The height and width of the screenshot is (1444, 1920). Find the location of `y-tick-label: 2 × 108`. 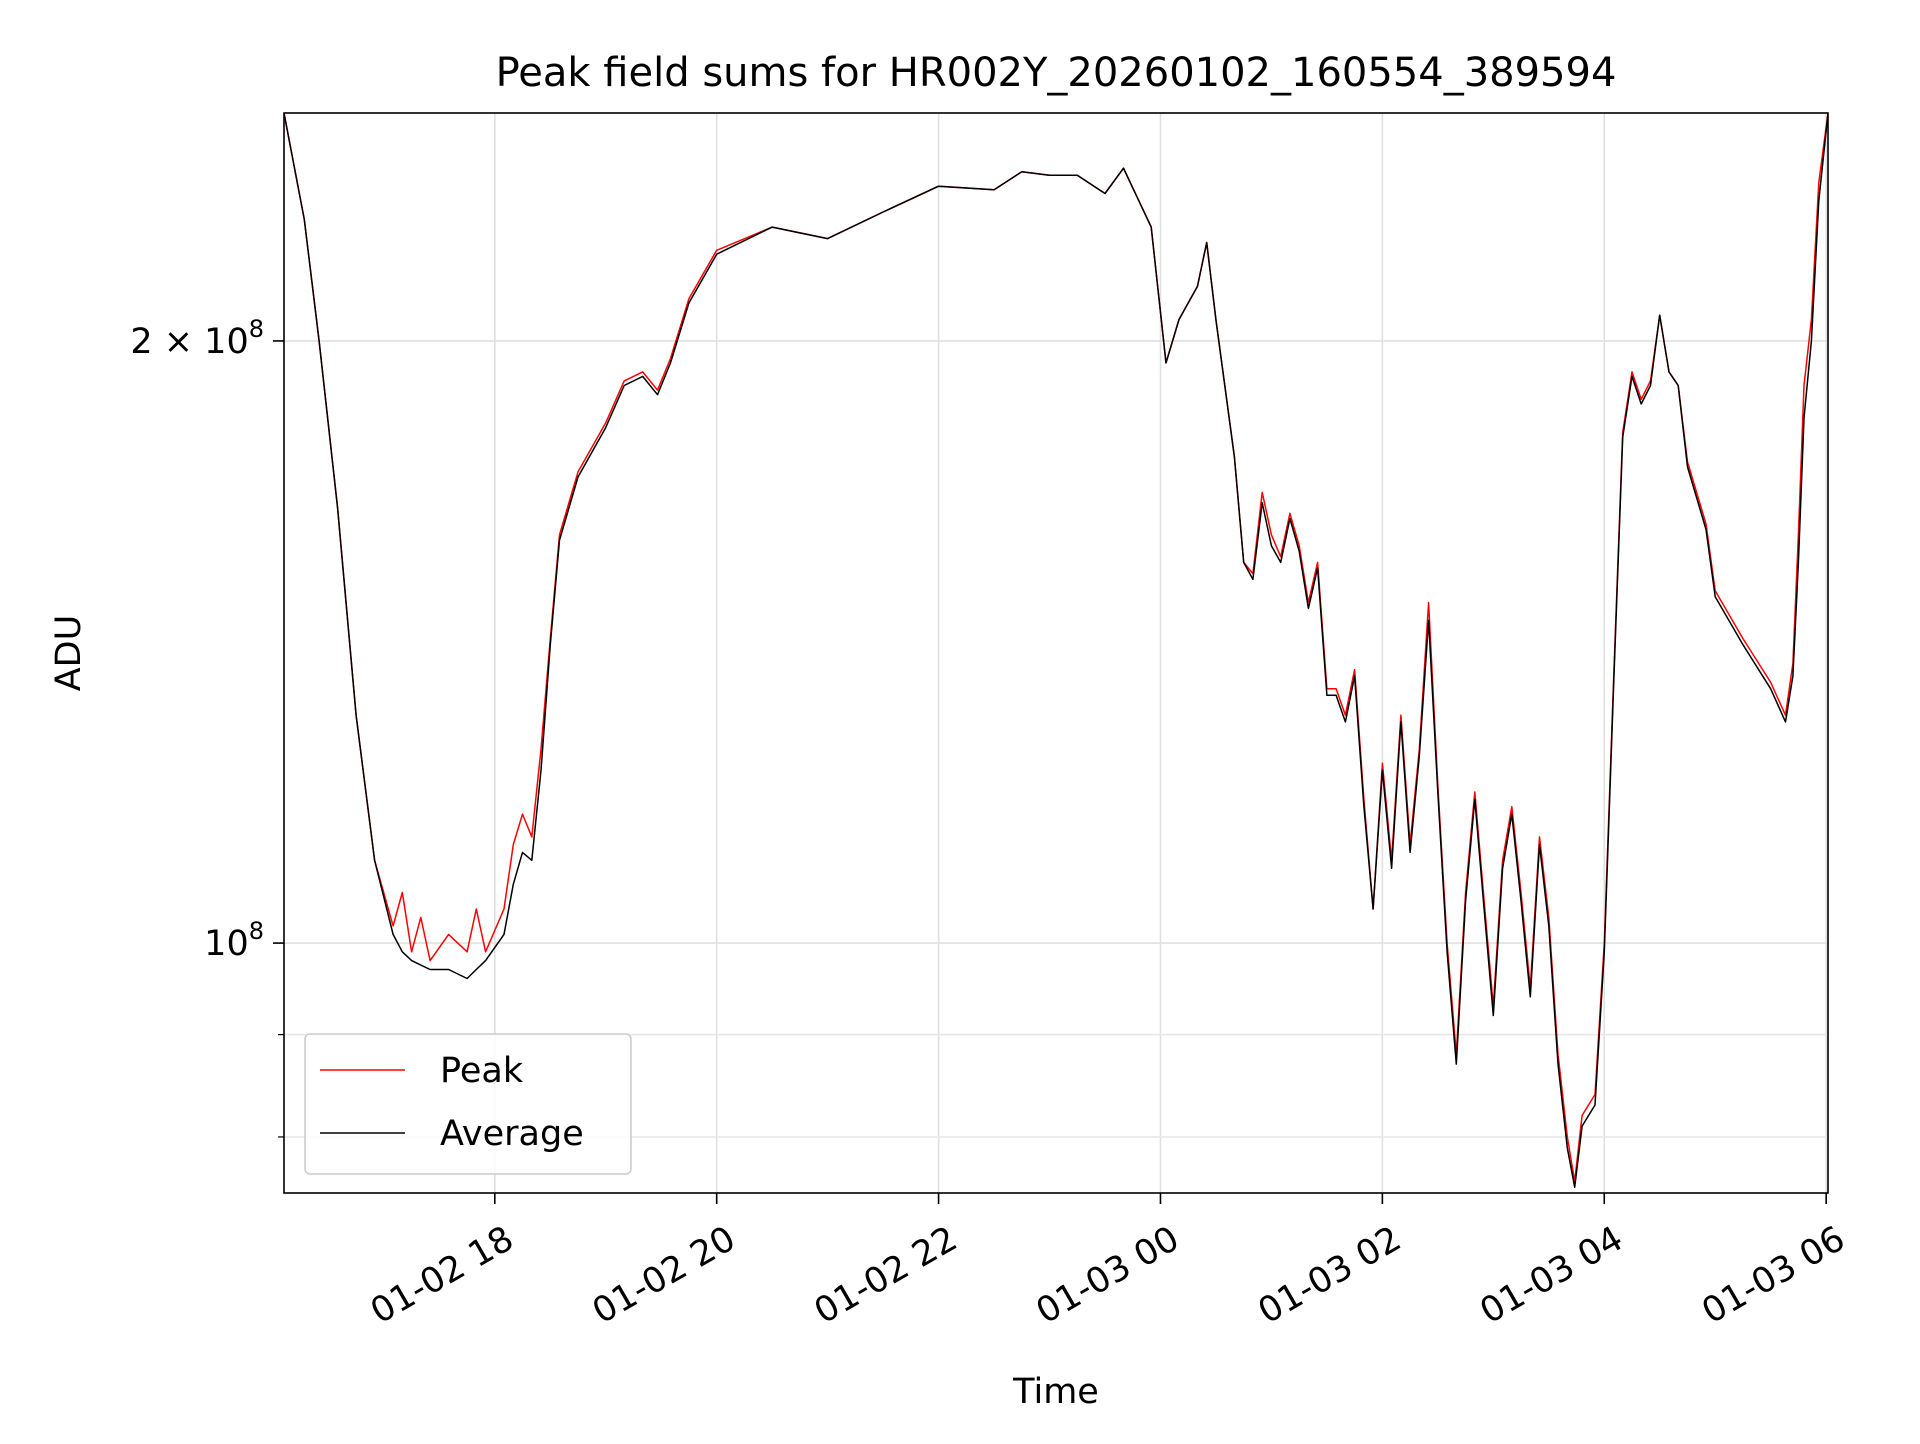

y-tick-label: 2 × 108 is located at coordinates (197, 338).